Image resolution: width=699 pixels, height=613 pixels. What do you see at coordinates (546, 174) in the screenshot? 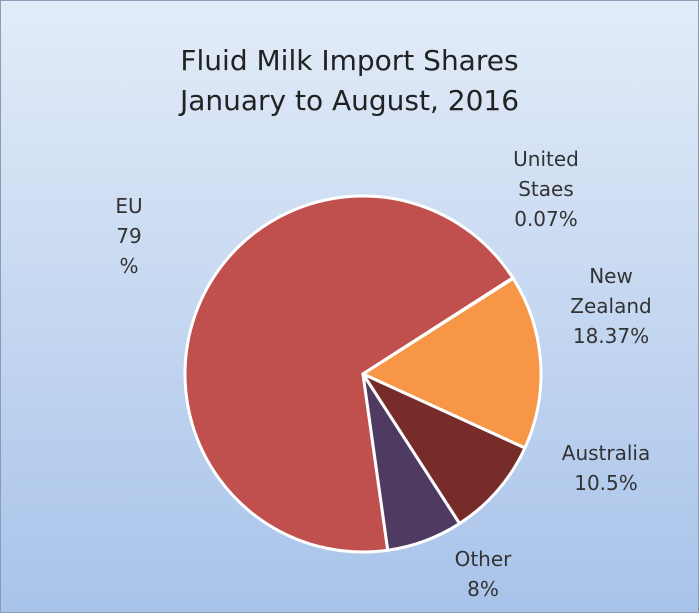
I see `category-label: United Staes` at bounding box center [546, 174].